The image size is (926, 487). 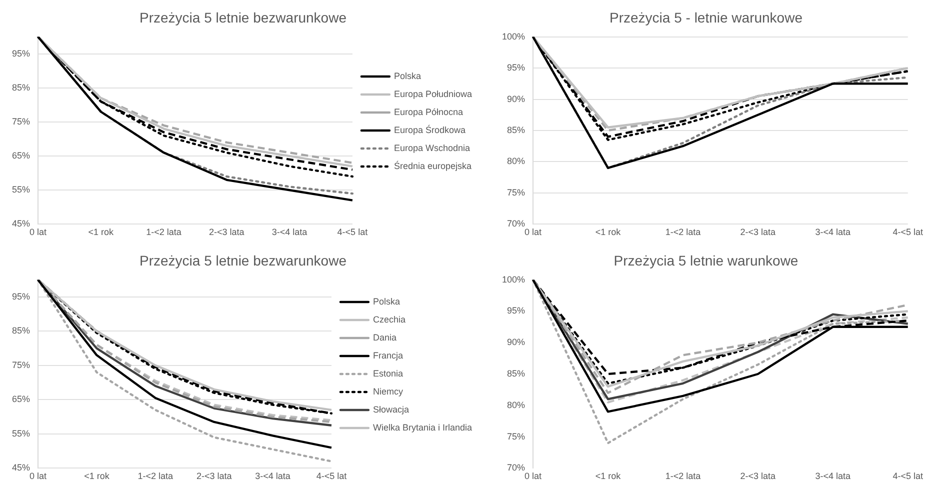 What do you see at coordinates (389, 319) in the screenshot?
I see `legend-label: Czechia` at bounding box center [389, 319].